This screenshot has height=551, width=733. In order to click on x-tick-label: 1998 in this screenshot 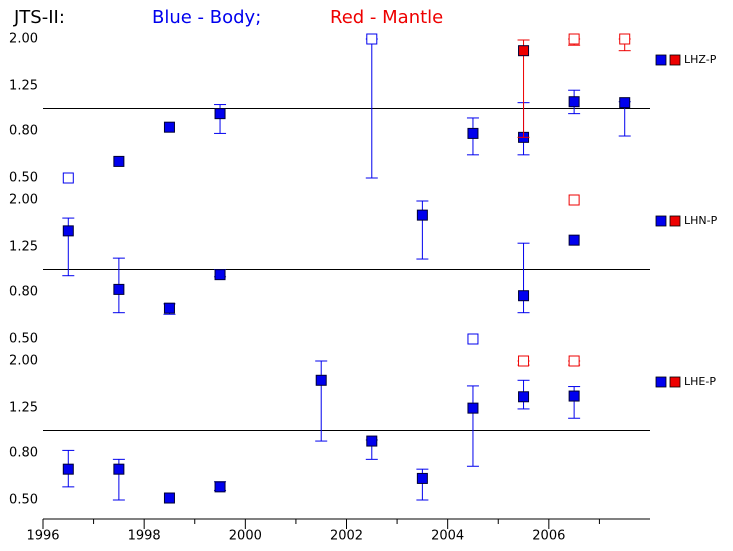, I will do `click(144, 536)`.